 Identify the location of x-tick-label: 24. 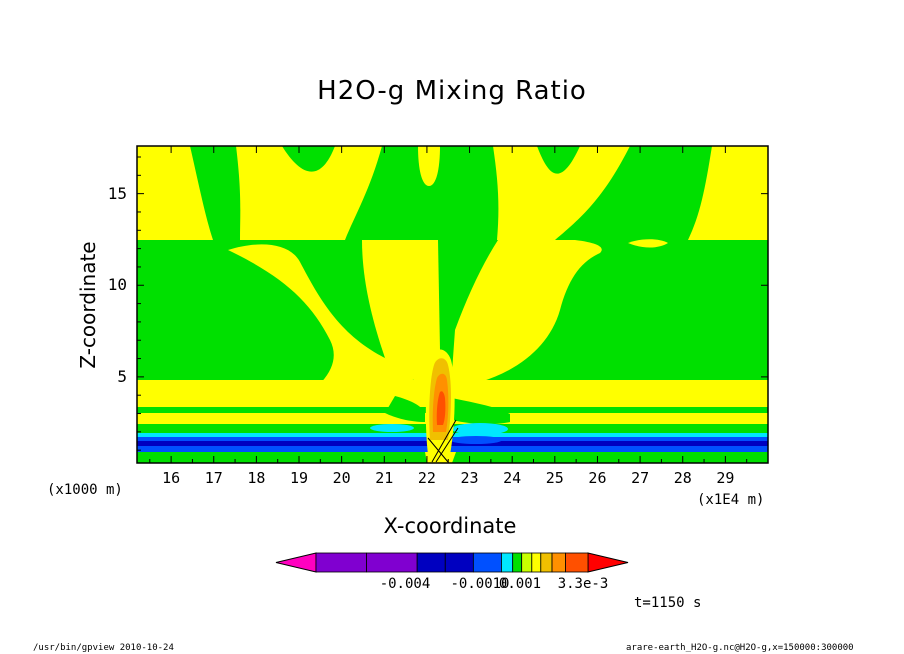
(512, 478).